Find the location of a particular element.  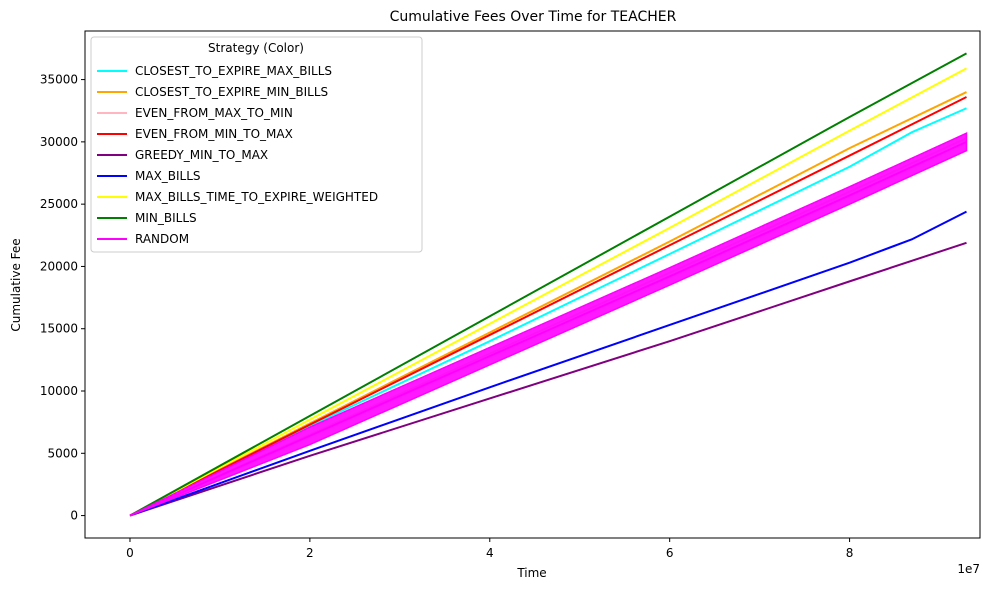

y-axis-label: Cumulative Fee is located at coordinates (16, 284).